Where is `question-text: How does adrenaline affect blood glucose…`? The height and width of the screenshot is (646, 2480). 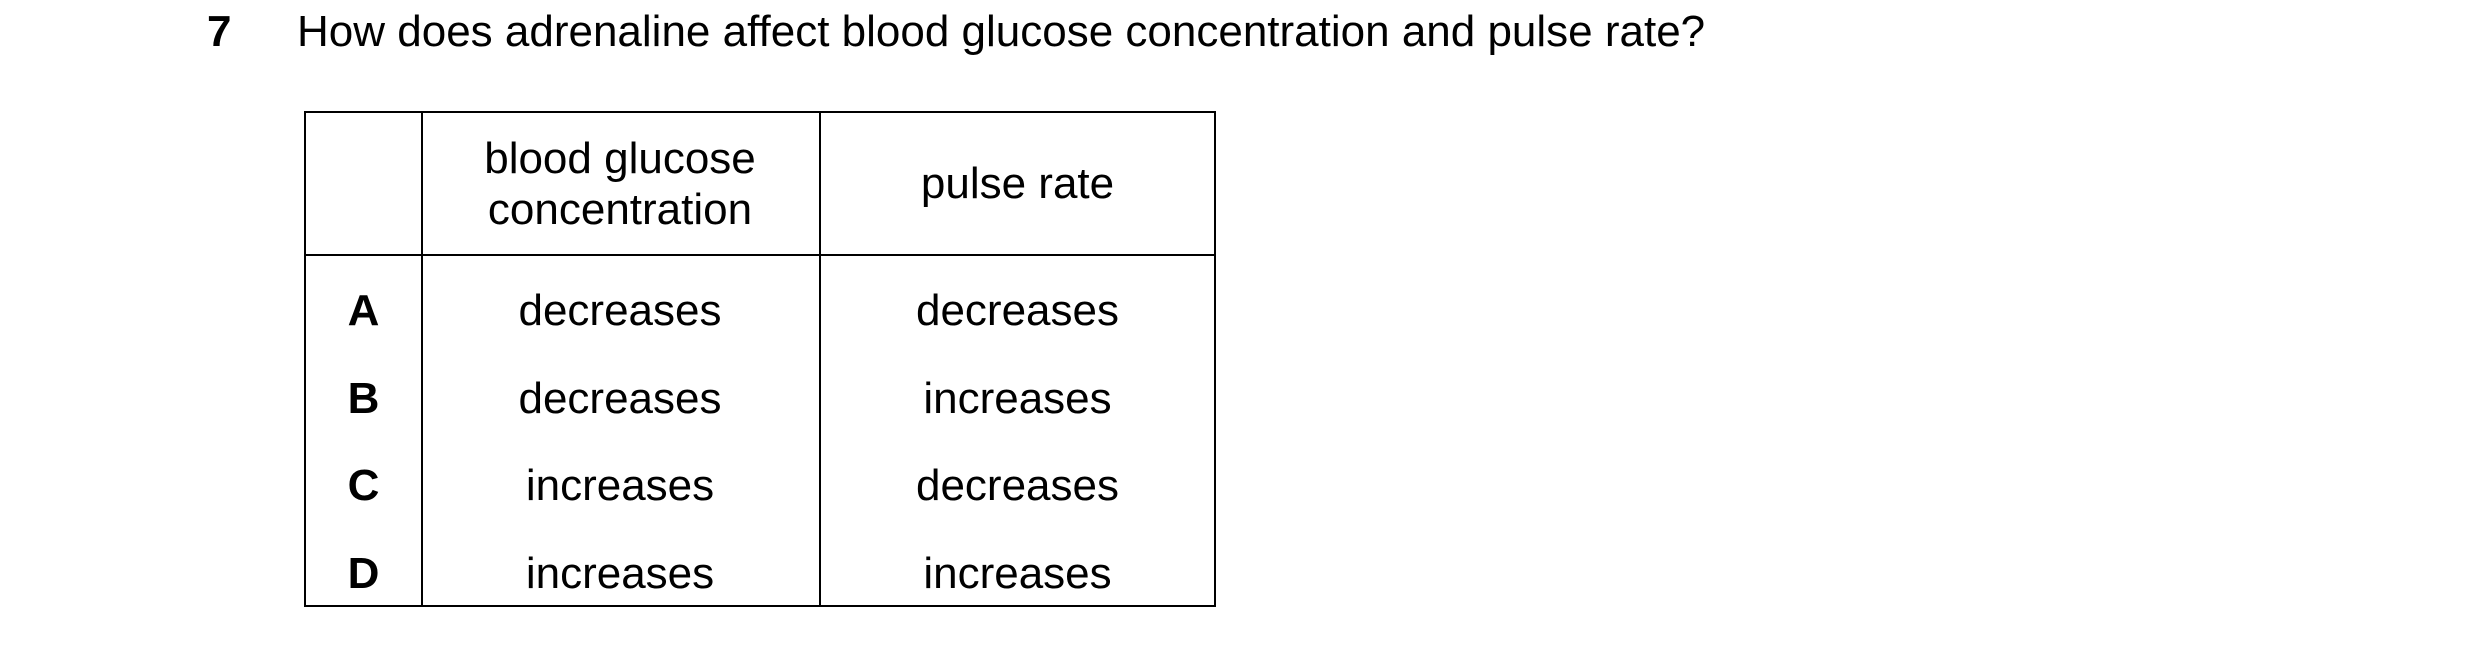 question-text: How does adrenaline affect blood glucose… is located at coordinates (1001, 31).